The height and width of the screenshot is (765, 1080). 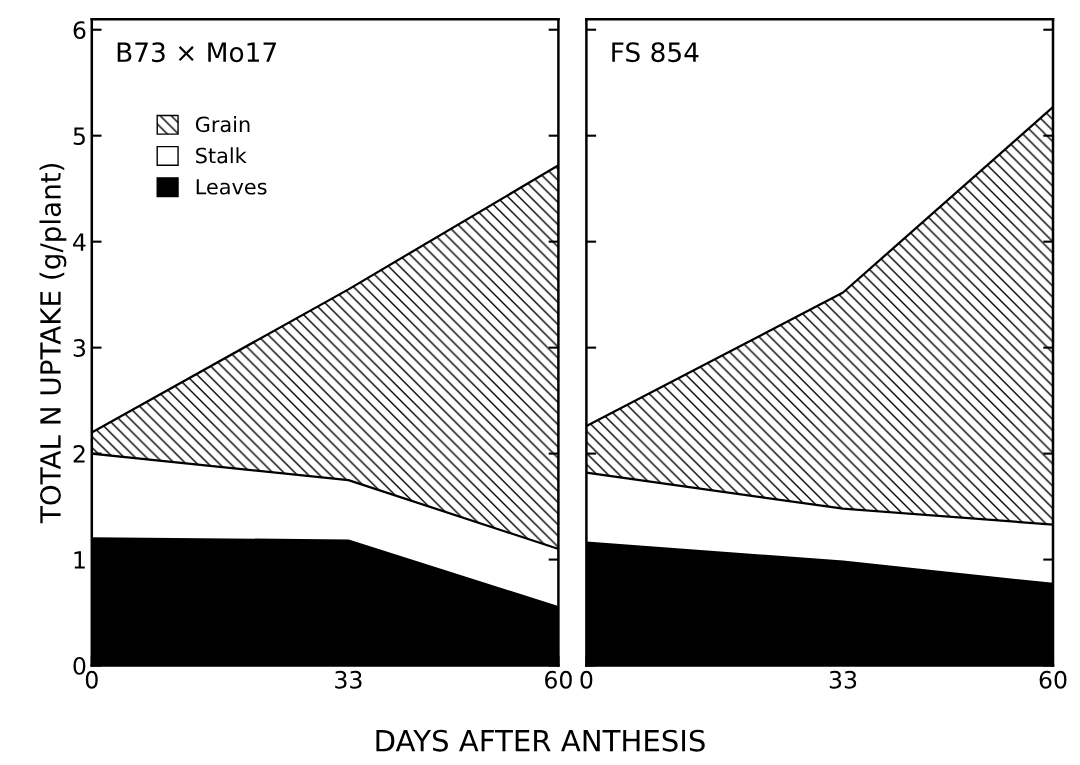 I want to click on text: FS 854, so click(x=655, y=52).